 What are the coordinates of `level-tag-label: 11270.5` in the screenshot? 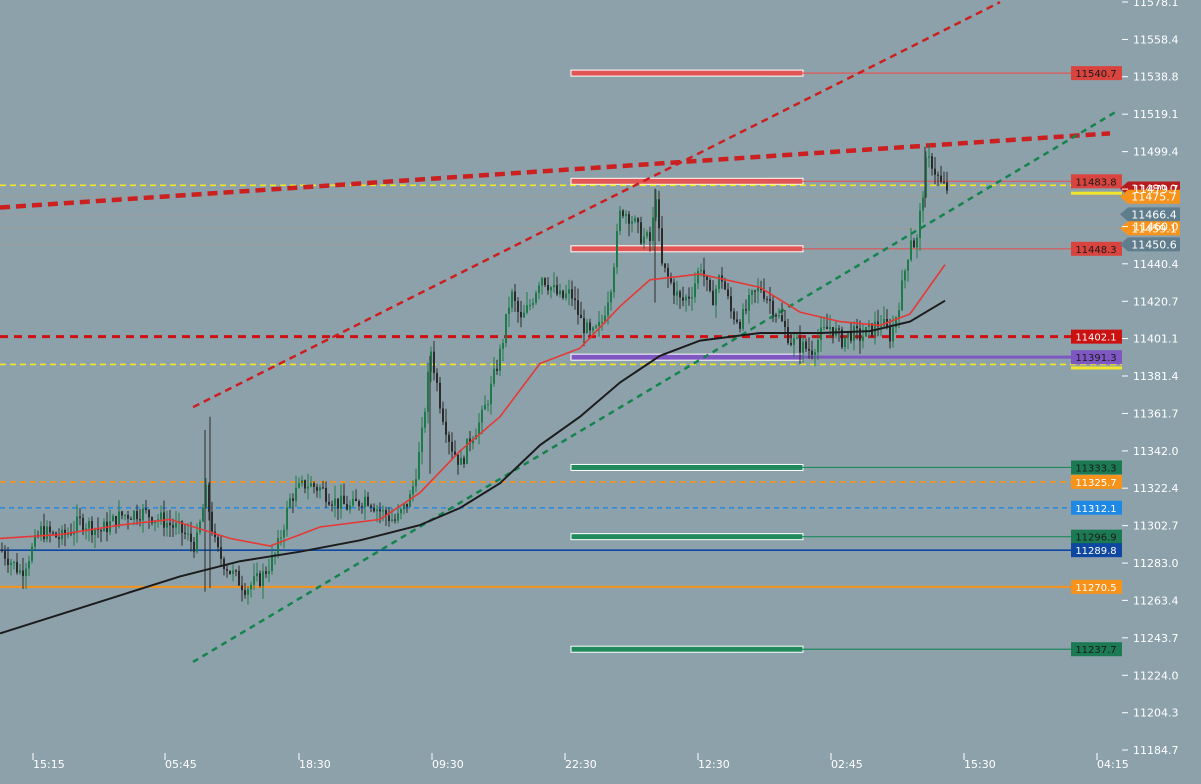 It's located at (1095, 588).